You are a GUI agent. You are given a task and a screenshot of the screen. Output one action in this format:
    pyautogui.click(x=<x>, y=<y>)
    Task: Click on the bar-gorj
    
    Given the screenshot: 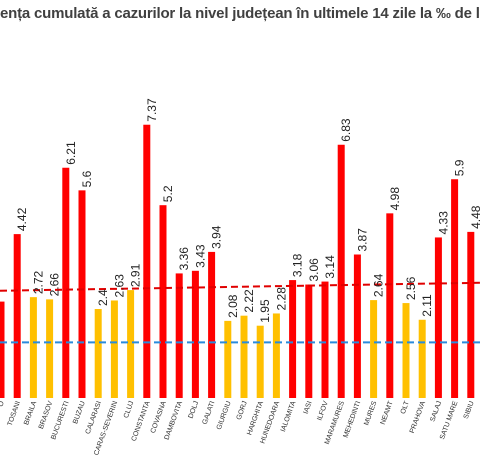 What is the action you would take?
    pyautogui.click(x=244, y=356)
    